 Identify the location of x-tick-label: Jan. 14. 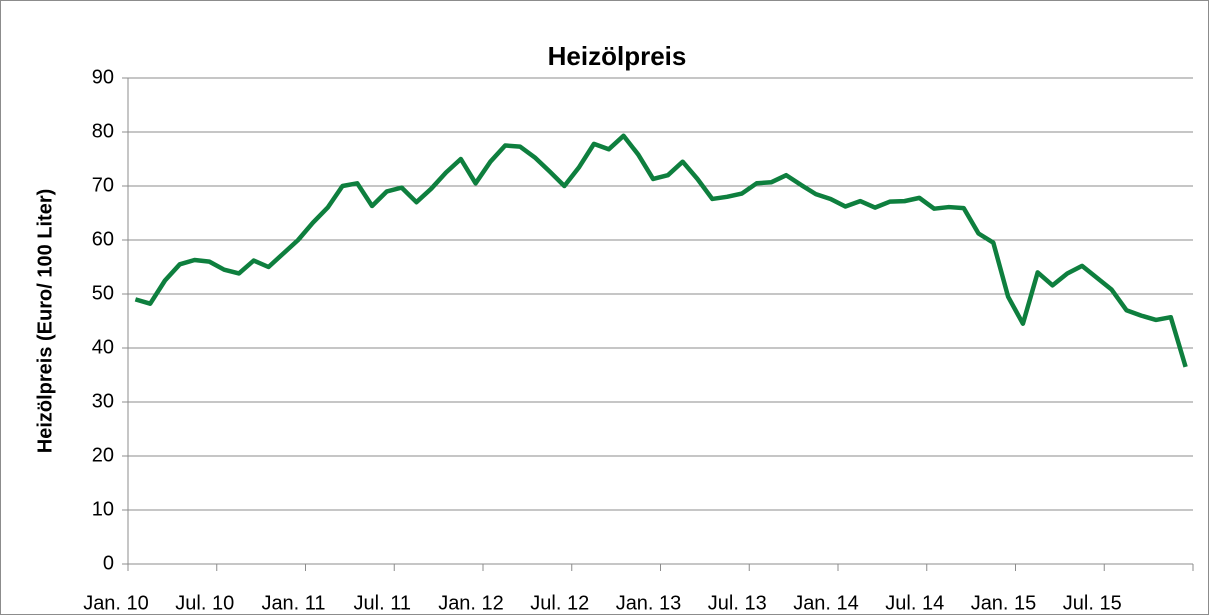
(826, 603).